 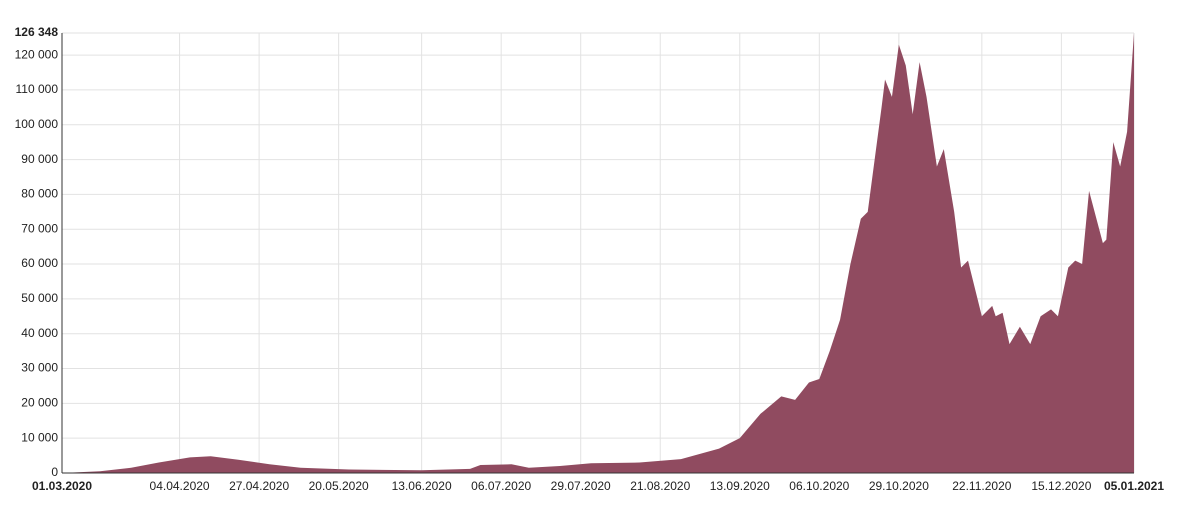 What do you see at coordinates (1134, 486) in the screenshot?
I see `x-tick-label: 05.01.2021` at bounding box center [1134, 486].